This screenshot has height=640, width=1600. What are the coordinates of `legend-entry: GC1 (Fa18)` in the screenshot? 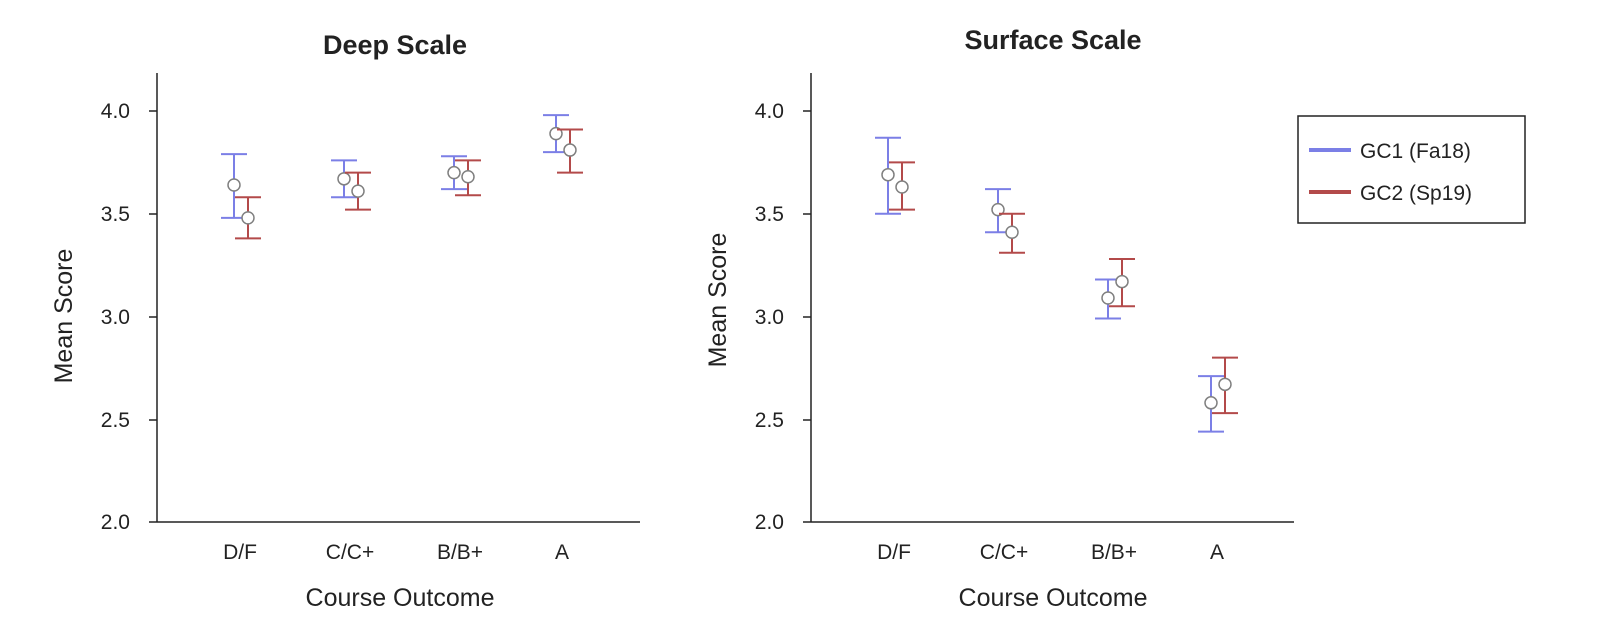 It's located at (1390, 151).